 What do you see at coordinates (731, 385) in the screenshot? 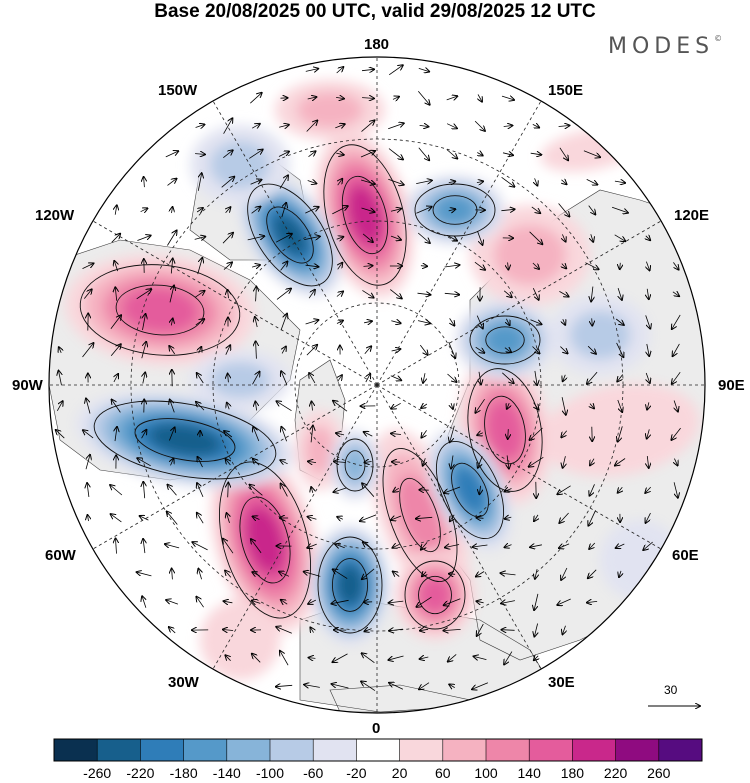
I see `lon-label-90e: 90E` at bounding box center [731, 385].